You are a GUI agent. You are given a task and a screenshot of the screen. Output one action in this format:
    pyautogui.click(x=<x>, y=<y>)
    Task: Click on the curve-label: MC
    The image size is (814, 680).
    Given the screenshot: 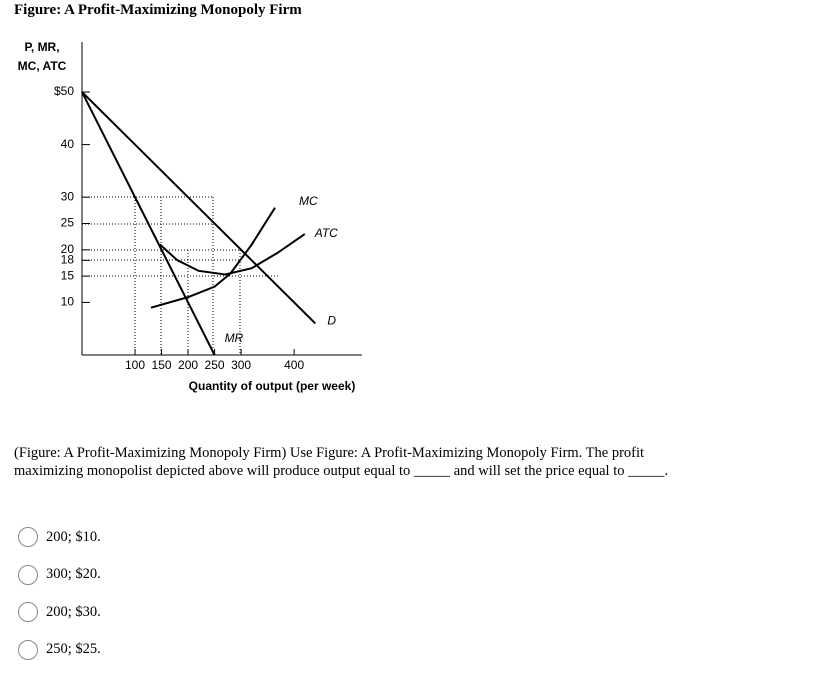 What is the action you would take?
    pyautogui.click(x=308, y=201)
    